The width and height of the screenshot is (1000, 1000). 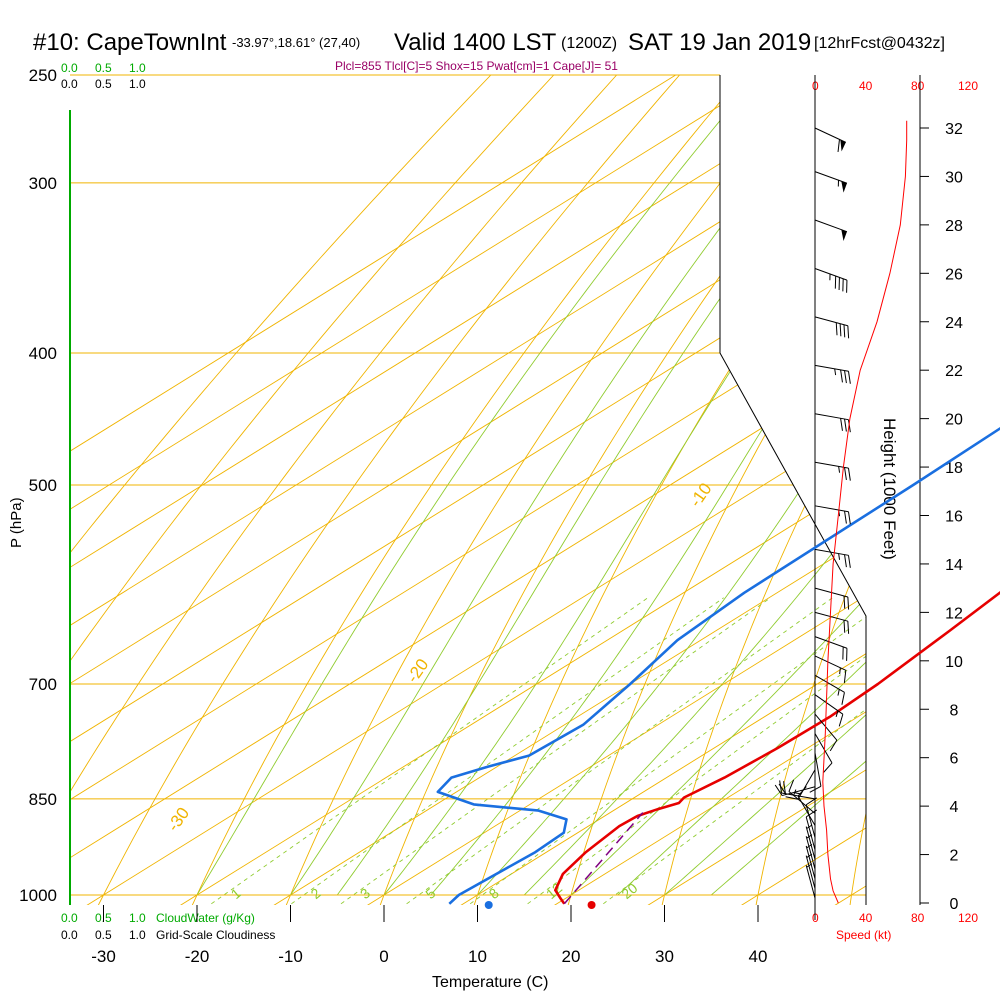 I want to click on height-tick-label: 28, so click(x=954, y=226).